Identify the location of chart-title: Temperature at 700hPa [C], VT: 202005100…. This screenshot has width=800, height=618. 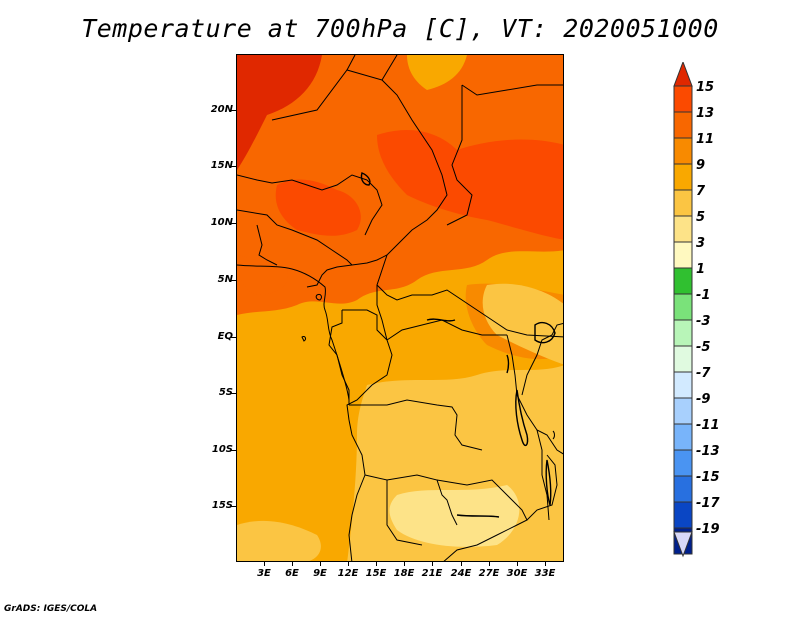
(400, 28).